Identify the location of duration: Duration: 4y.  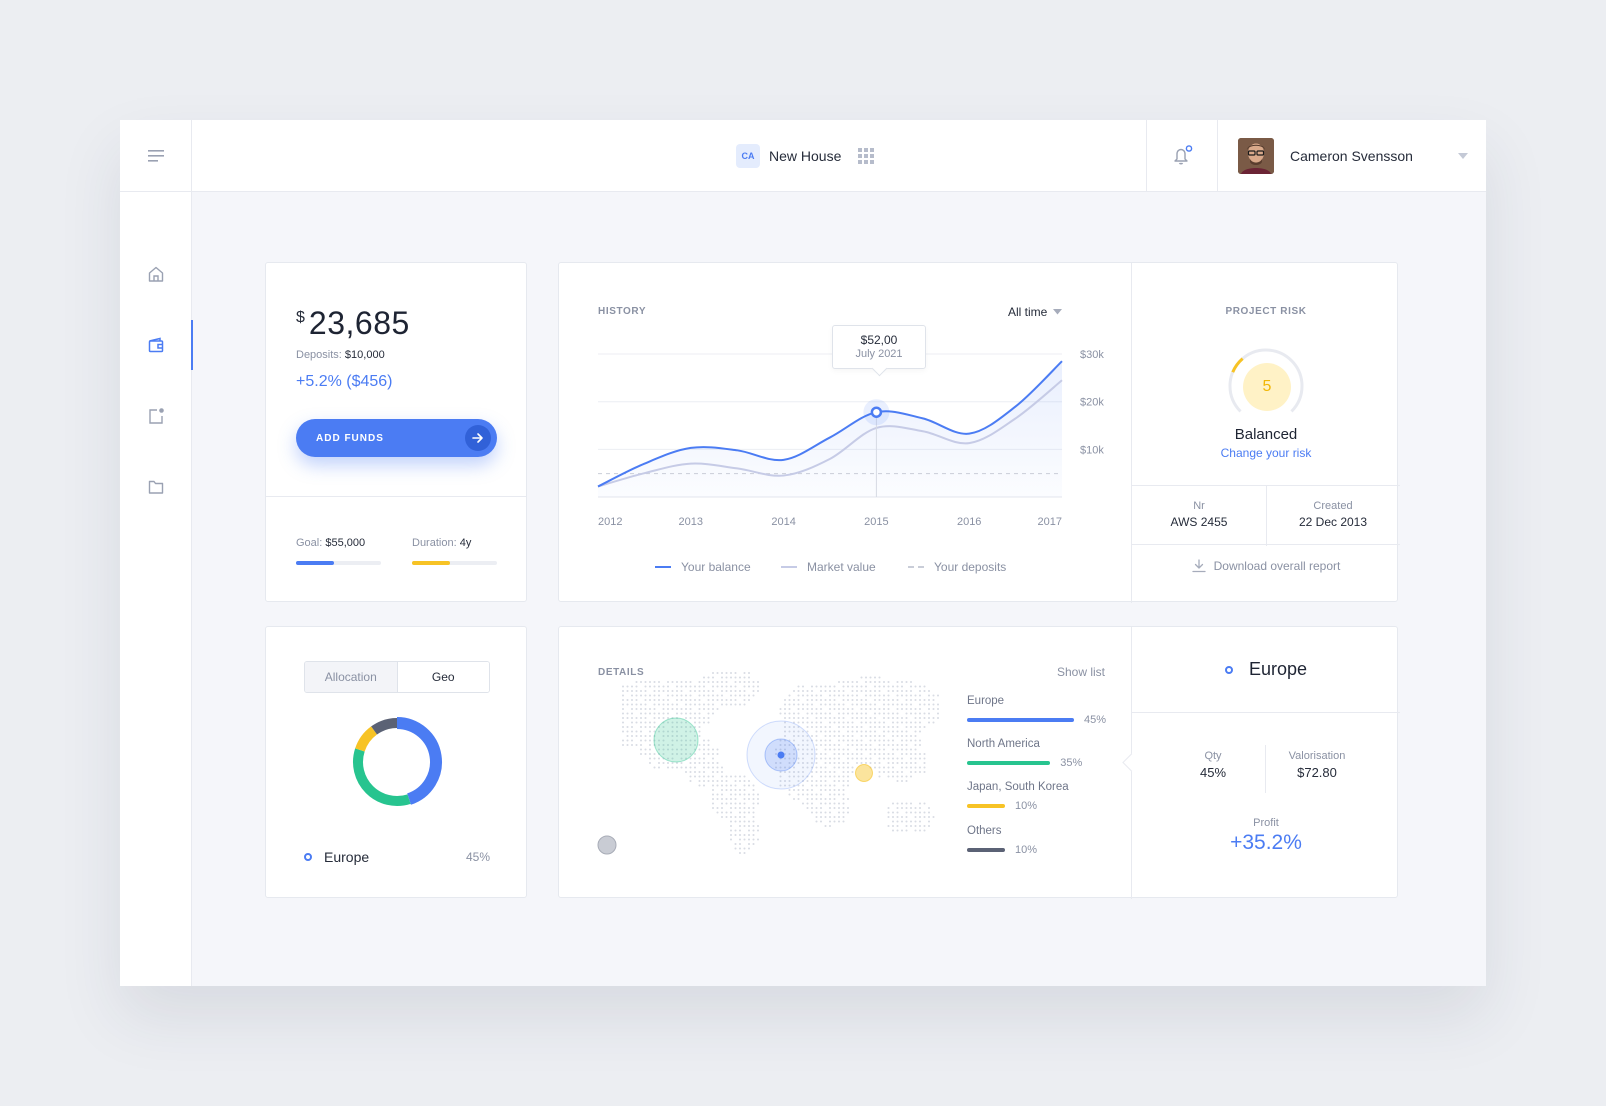
(441, 543).